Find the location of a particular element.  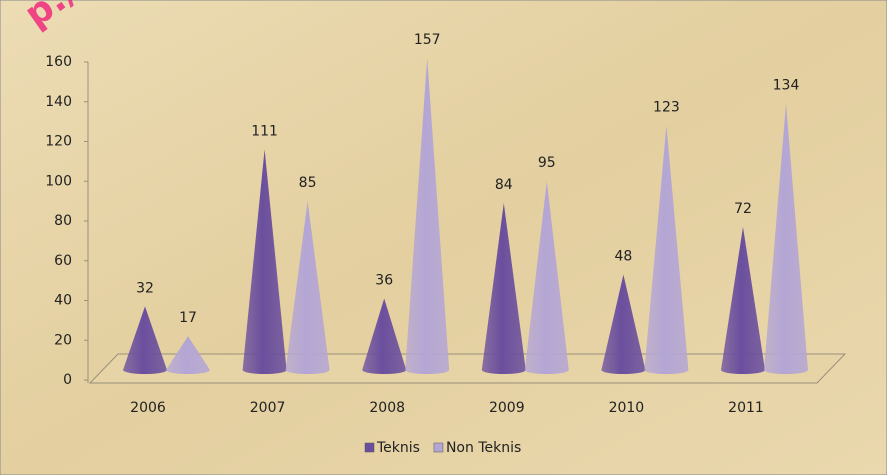

legend-label: Teknis is located at coordinates (398, 448).